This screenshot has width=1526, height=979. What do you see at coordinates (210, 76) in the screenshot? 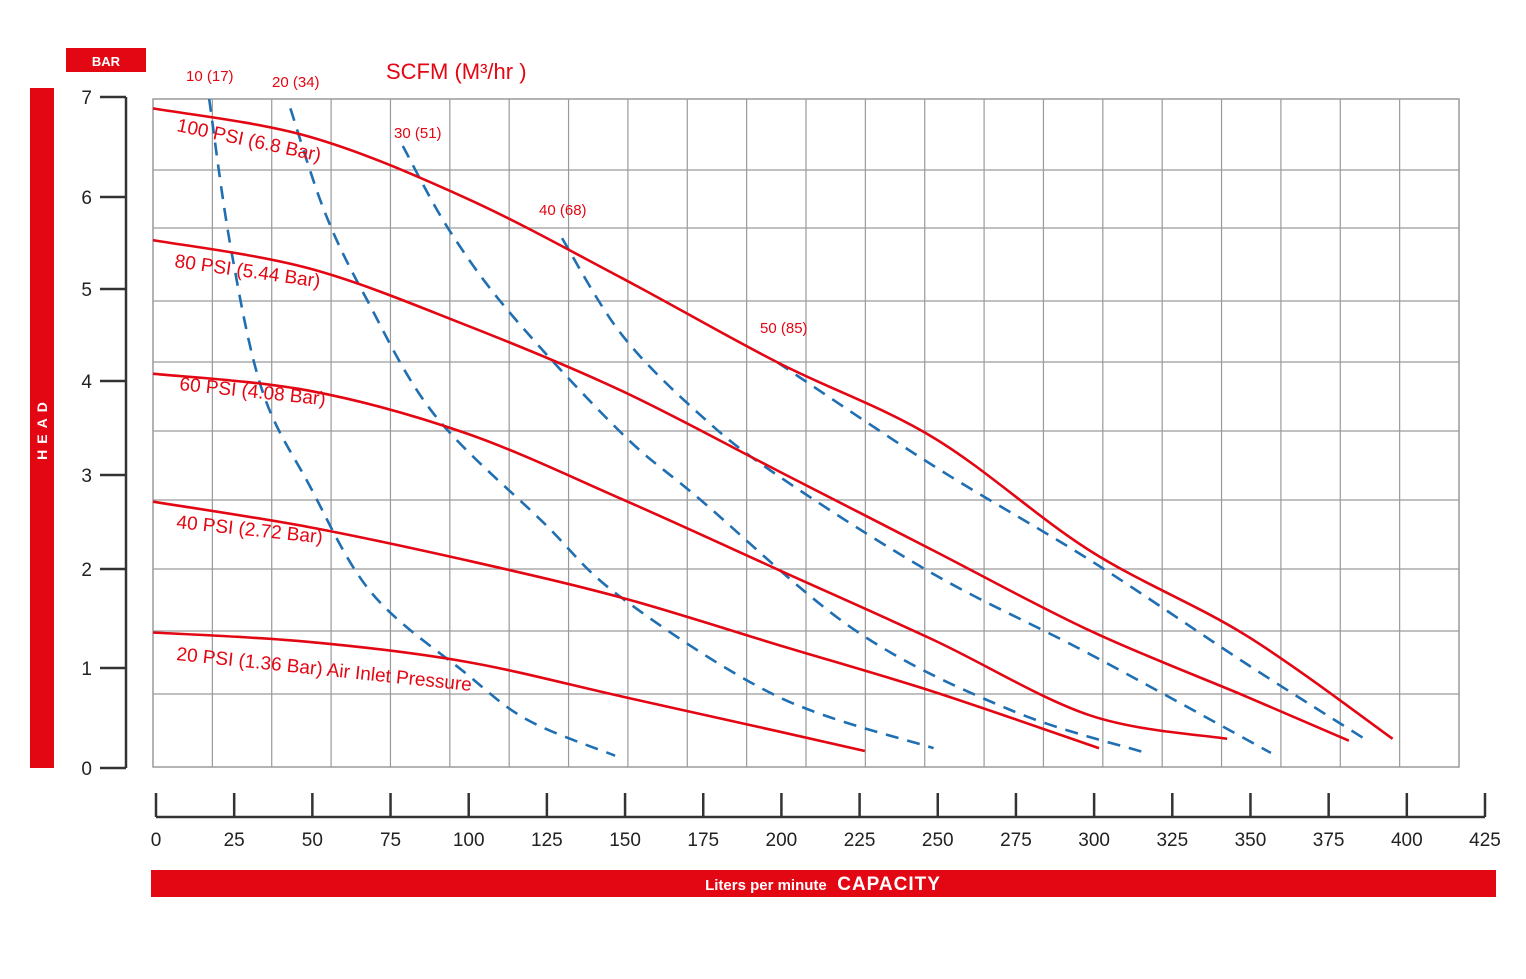
I see `air-curve-label: 10 (17)` at bounding box center [210, 76].